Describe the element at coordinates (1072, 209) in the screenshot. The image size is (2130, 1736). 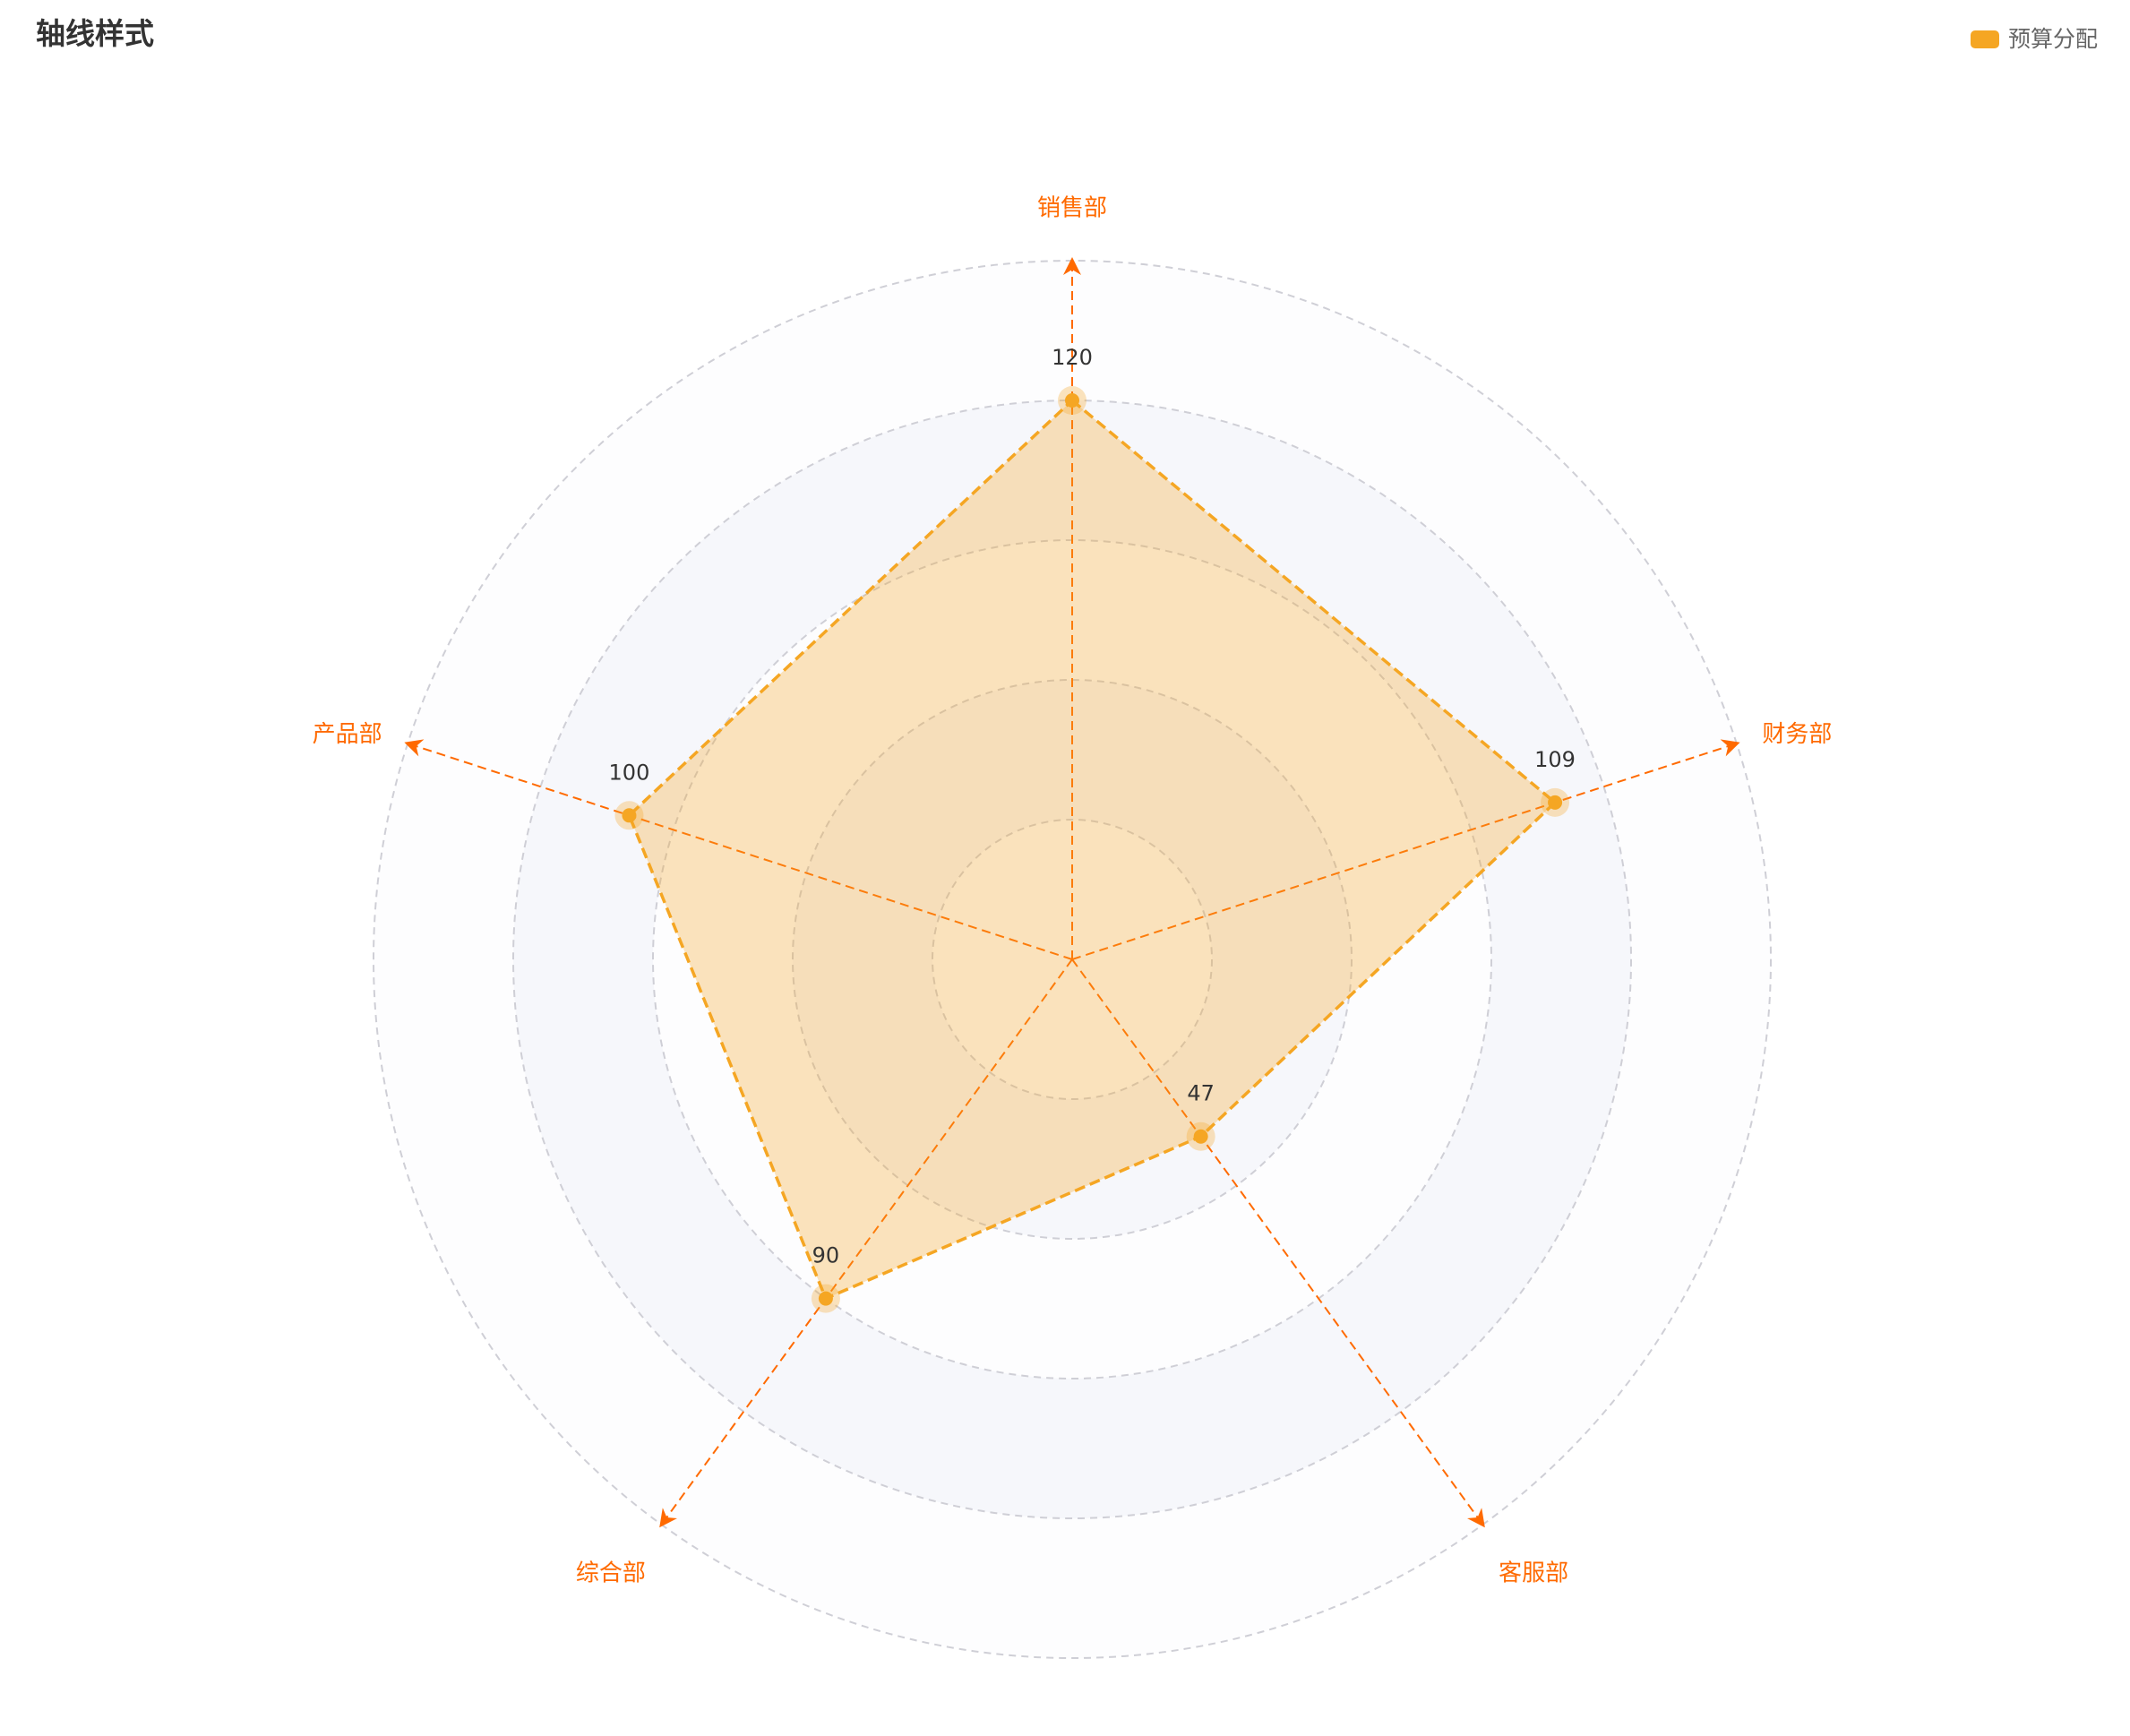
I see `indicator-label: 销售部` at that location.